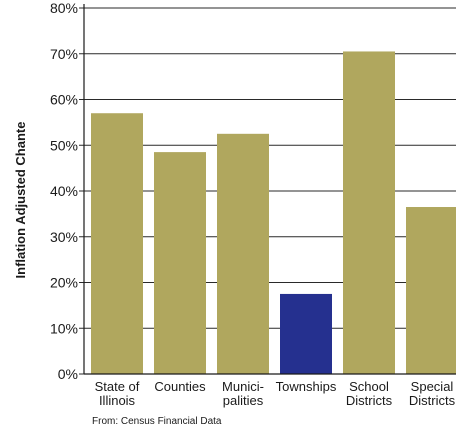  I want to click on y-tick-label: 30%, so click(64, 237).